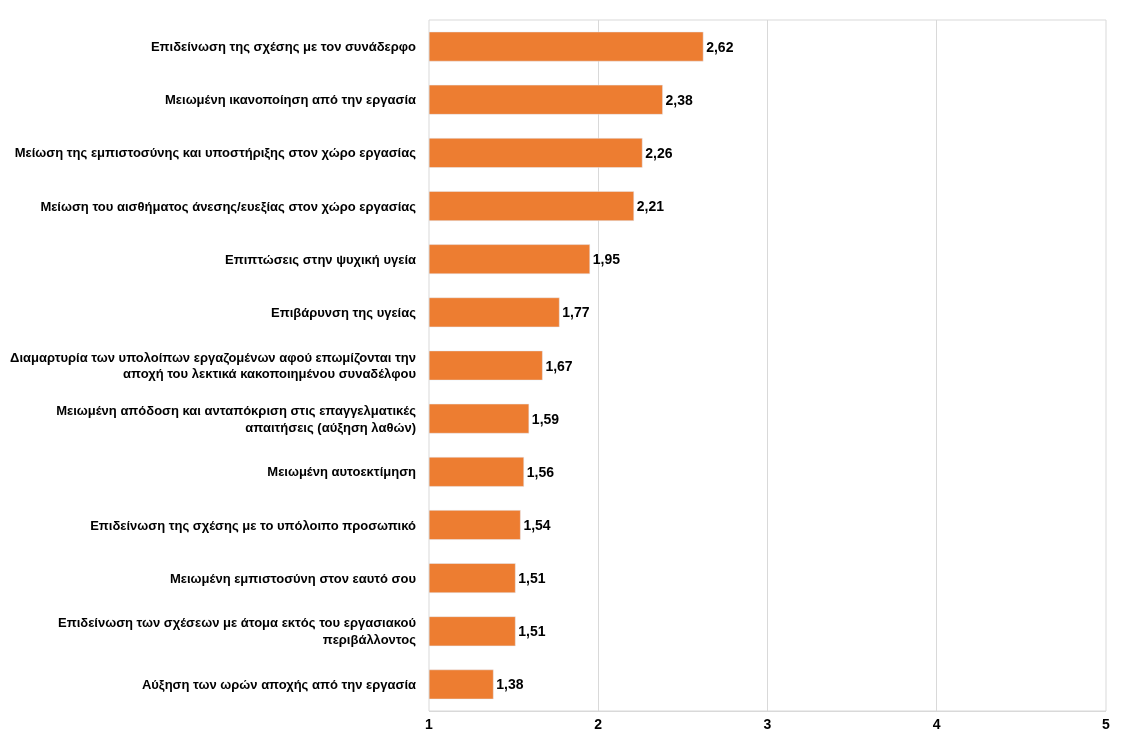 This screenshot has height=742, width=1126. I want to click on x-tick-label: 2, so click(598, 723).